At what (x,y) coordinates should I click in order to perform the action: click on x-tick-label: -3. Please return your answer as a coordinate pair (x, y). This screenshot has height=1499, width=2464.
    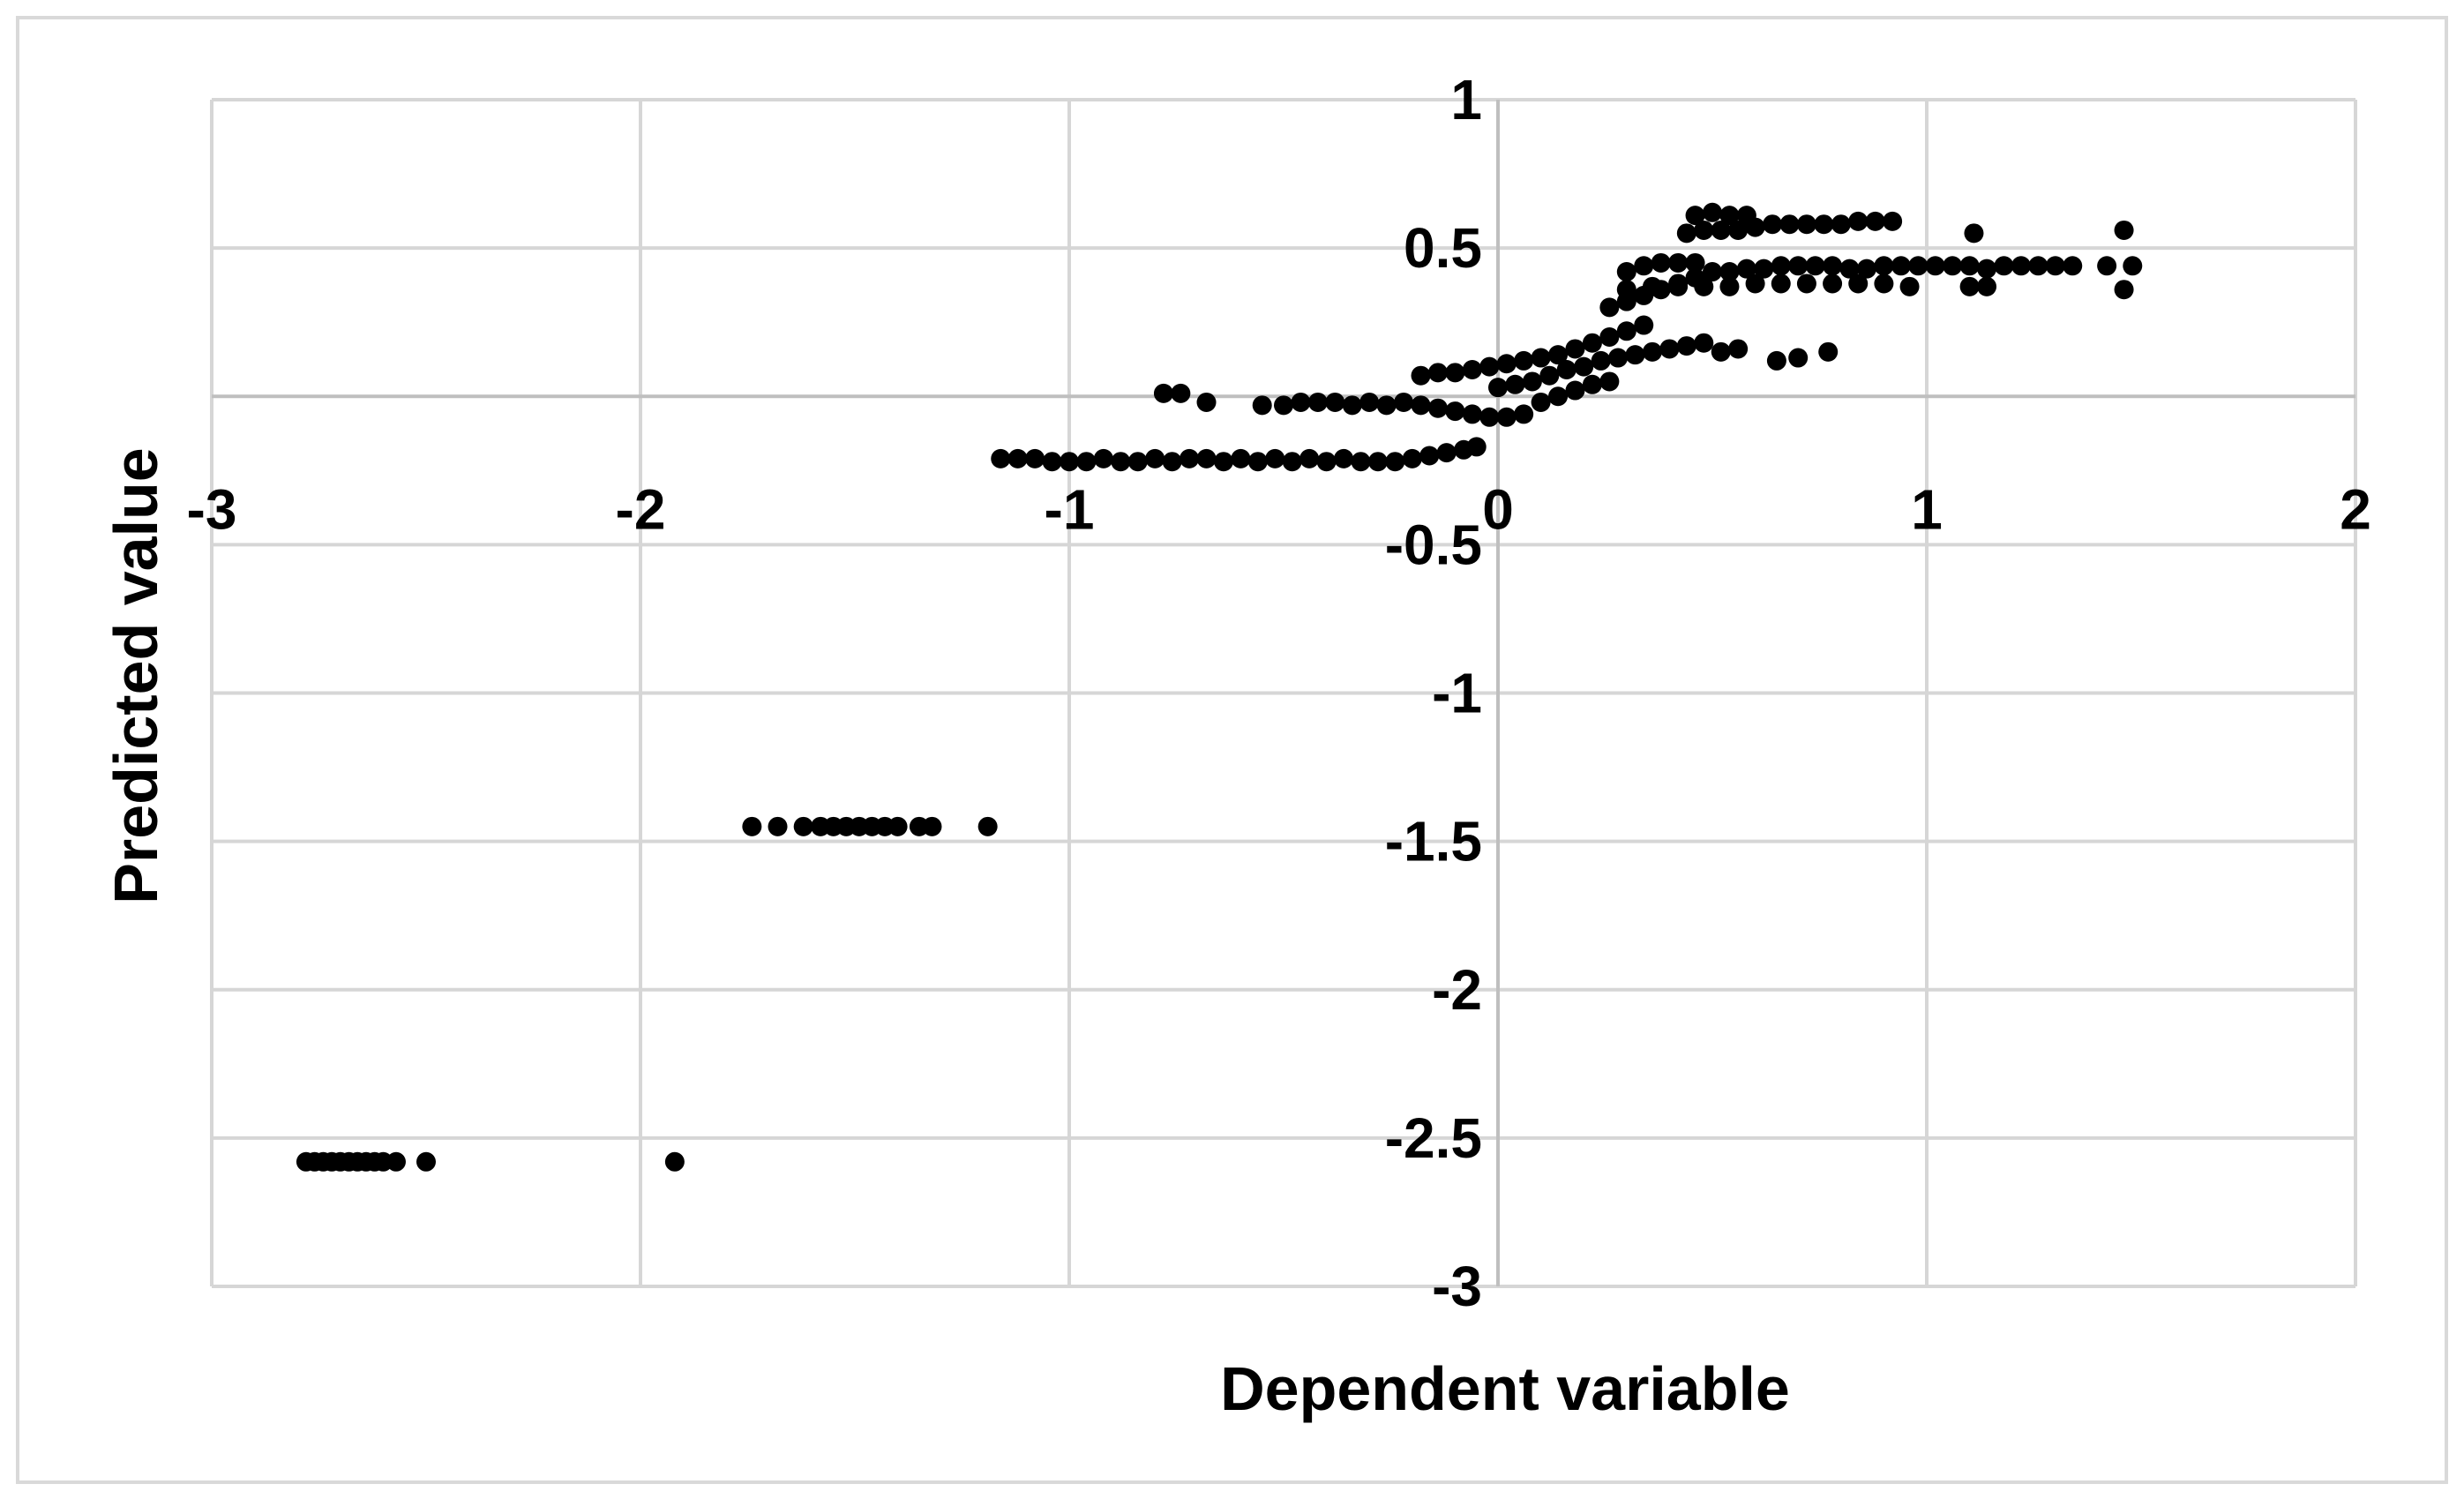
    Looking at the image, I should click on (212, 509).